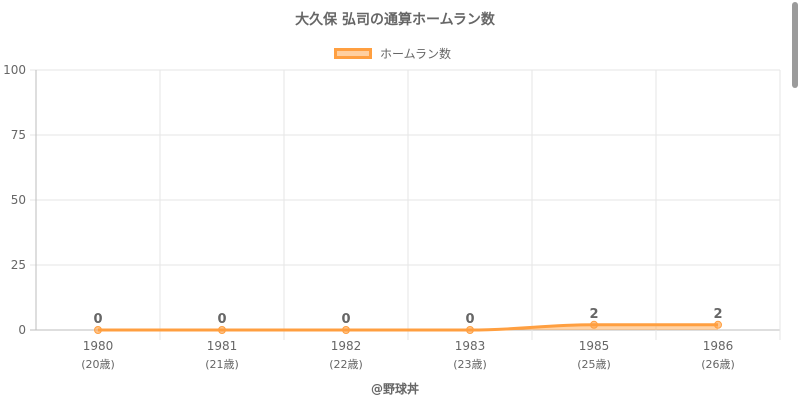 Image resolution: width=800 pixels, height=400 pixels. Describe the element at coordinates (22, 330) in the screenshot. I see `y-tick-label: 0` at that location.